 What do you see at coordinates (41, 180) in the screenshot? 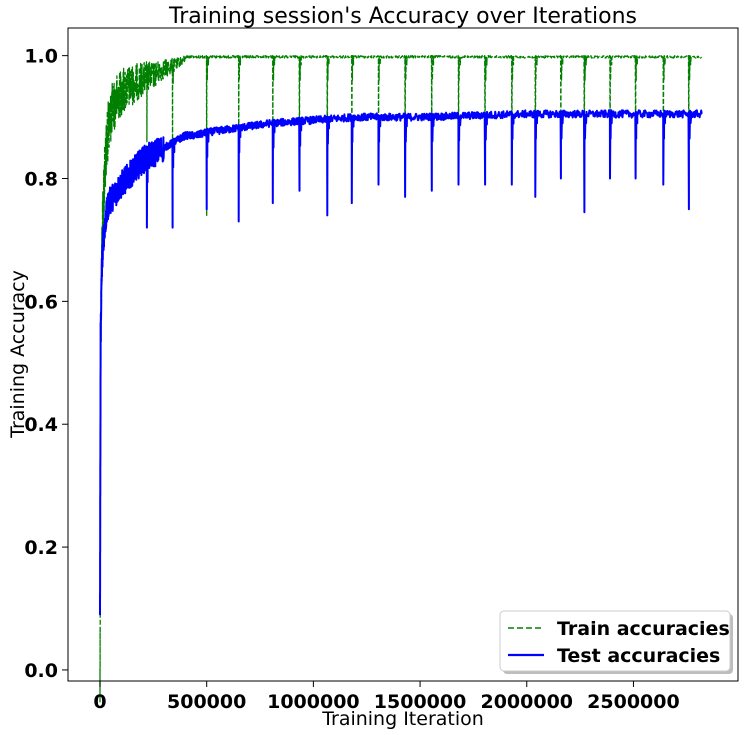
I see `y-tick-label: 0.8` at bounding box center [41, 180].